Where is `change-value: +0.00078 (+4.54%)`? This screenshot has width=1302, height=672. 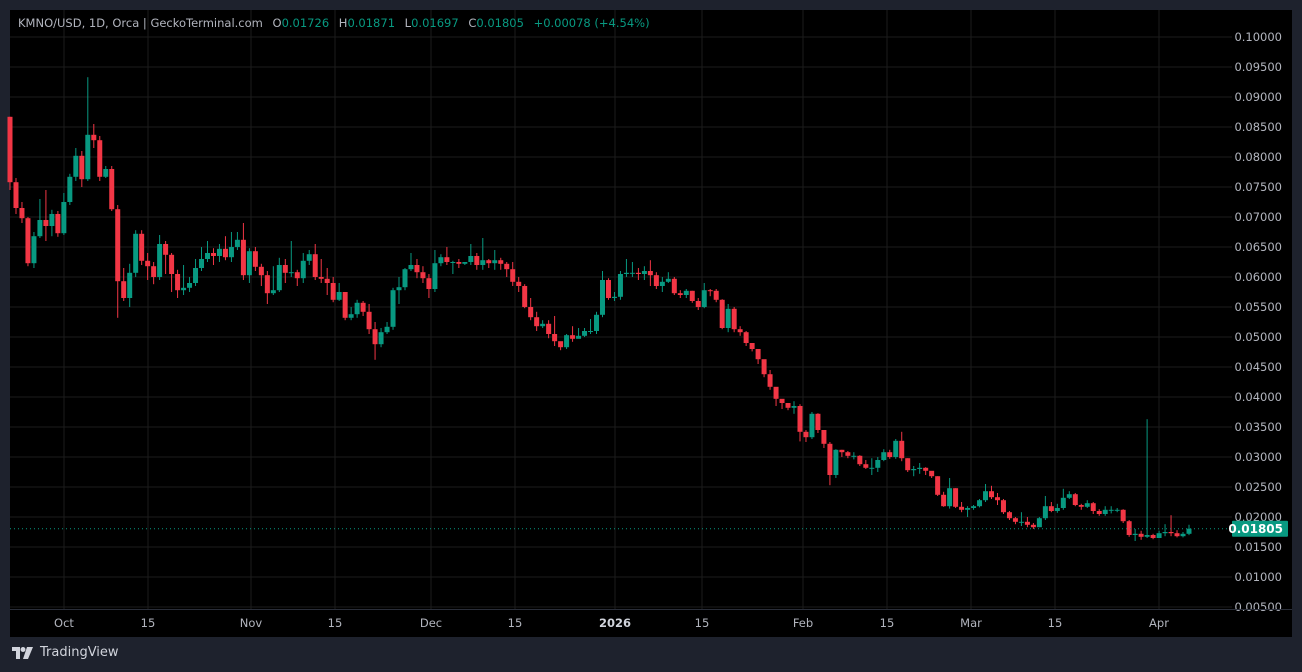
change-value: +0.00078 (+4.54%) is located at coordinates (591, 23).